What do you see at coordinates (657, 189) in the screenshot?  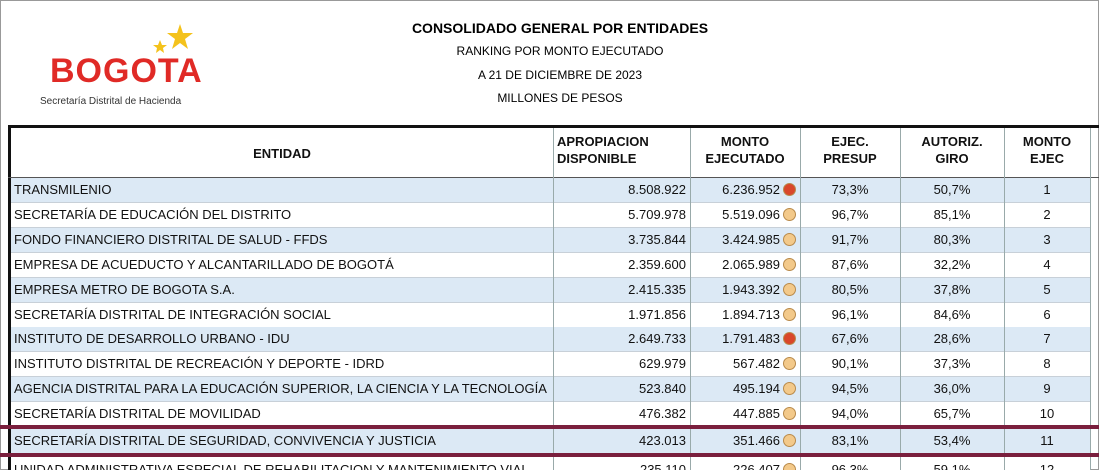 I see `apropiacion: 8.508.922` at bounding box center [657, 189].